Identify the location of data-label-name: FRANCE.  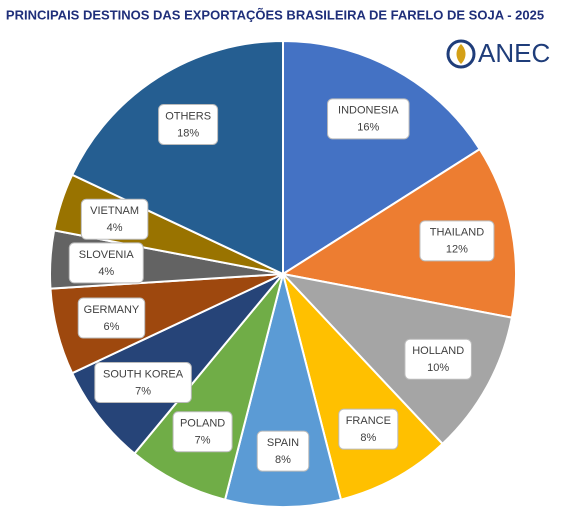
(368, 421).